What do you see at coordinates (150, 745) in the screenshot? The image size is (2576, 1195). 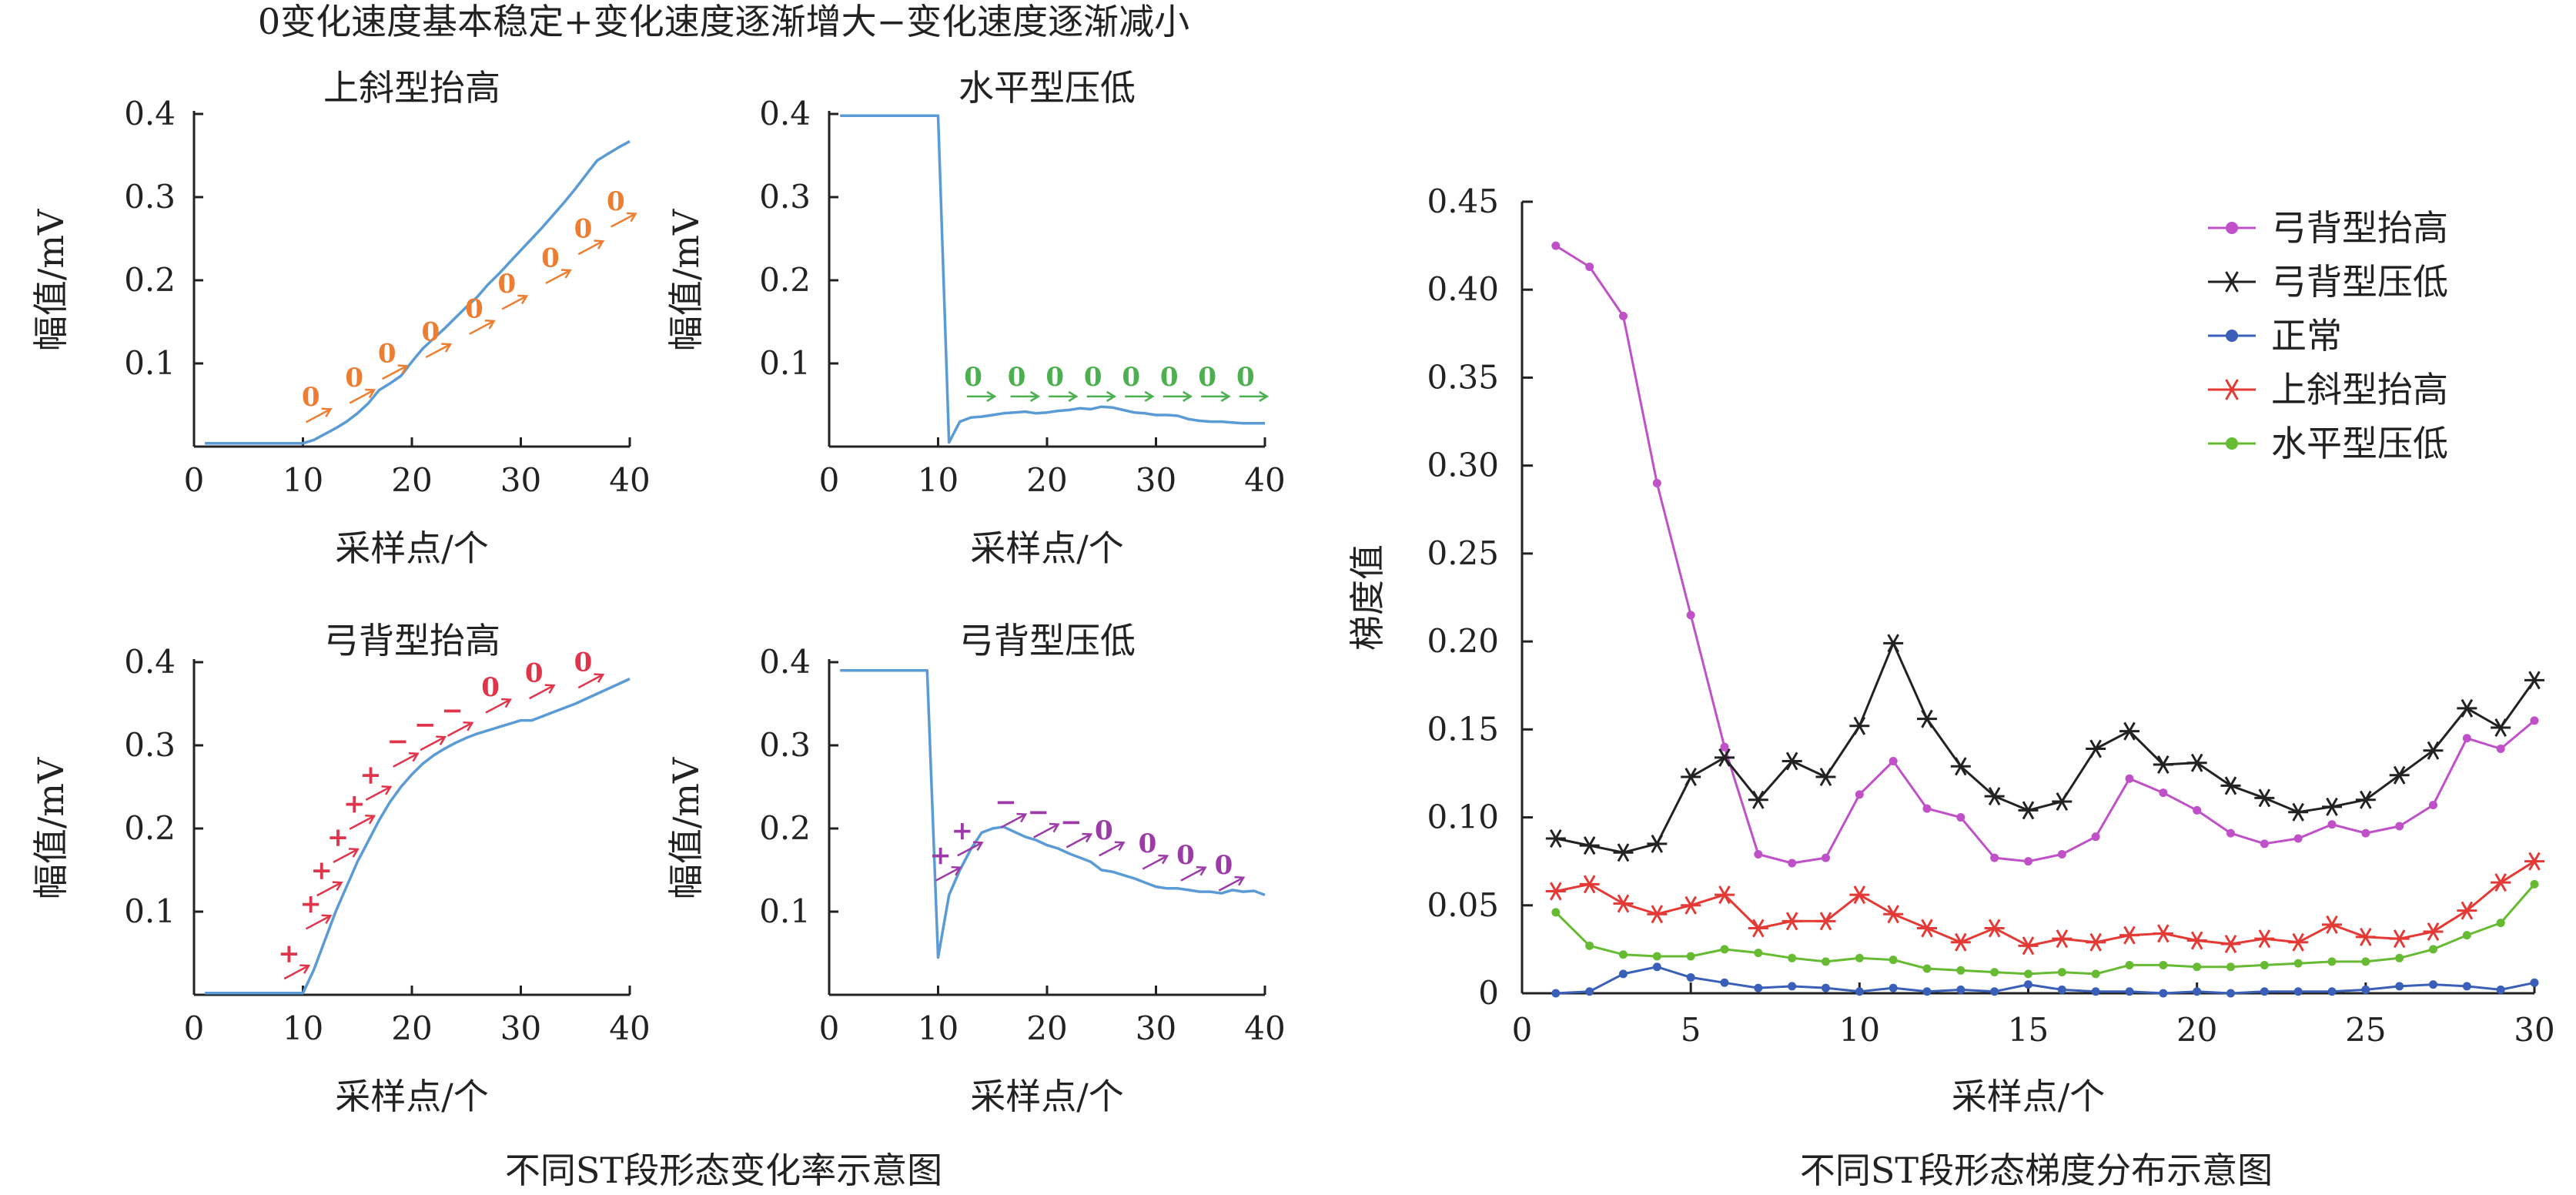 I see `y-tick-label: 0.3` at bounding box center [150, 745].